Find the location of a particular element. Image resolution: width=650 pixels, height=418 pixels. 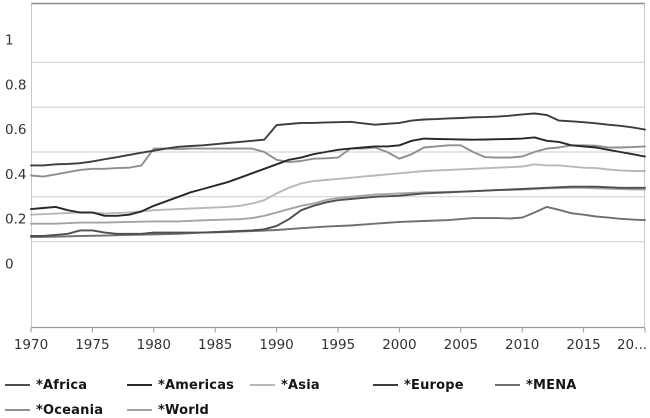

legend-swatch-europe is located at coordinates (385, 385).